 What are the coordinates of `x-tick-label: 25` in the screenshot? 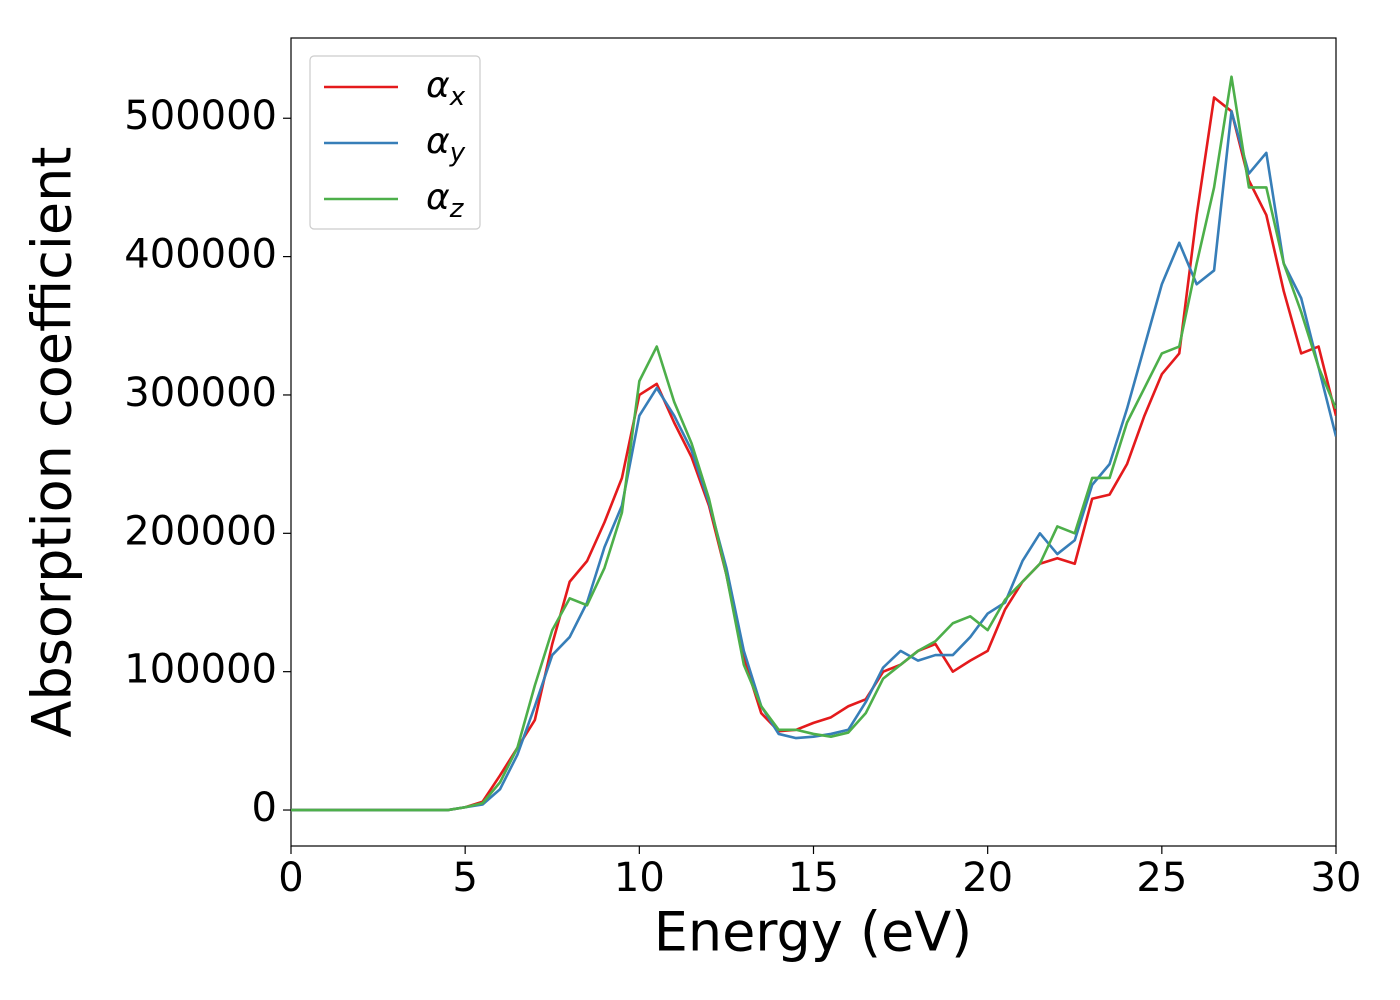 It's located at (1161, 878).